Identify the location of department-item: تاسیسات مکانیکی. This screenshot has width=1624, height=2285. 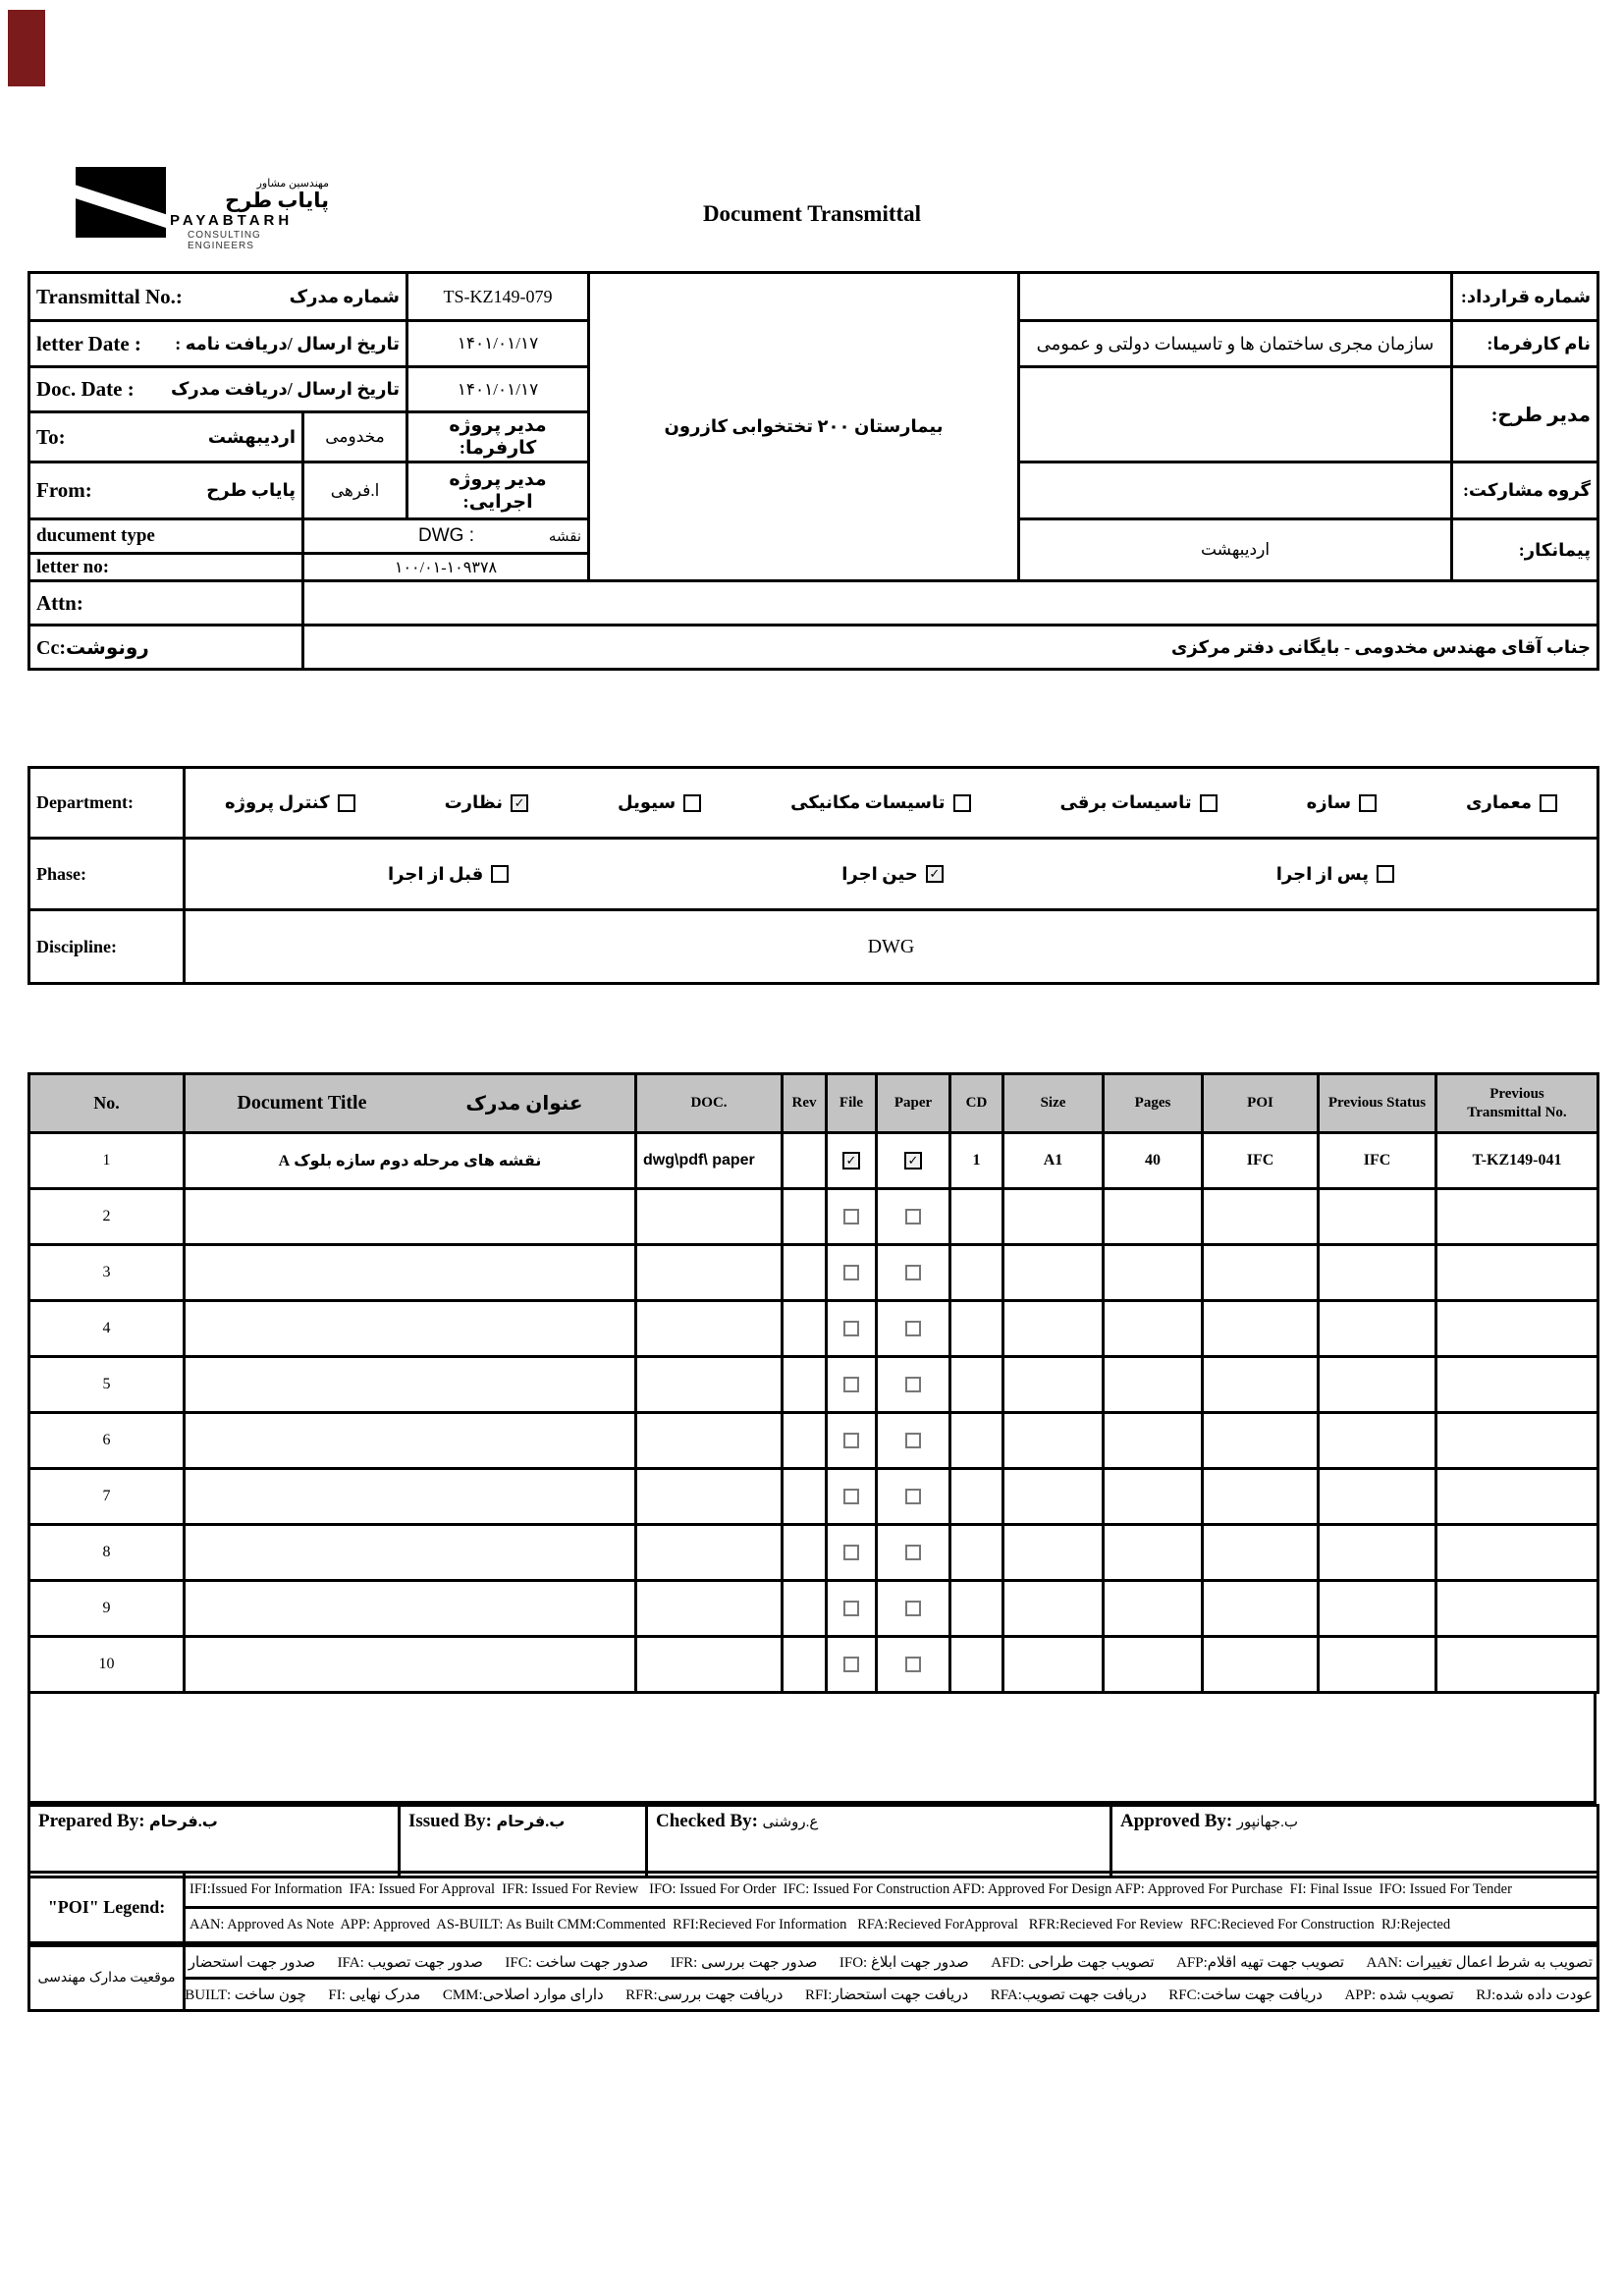
(880, 802).